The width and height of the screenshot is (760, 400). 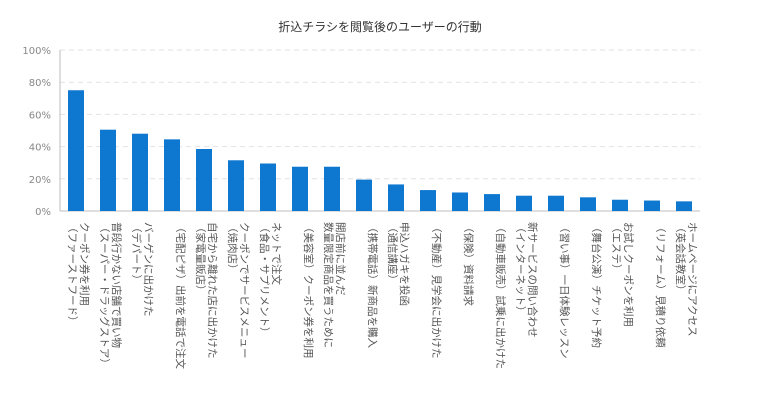 What do you see at coordinates (232, 248) in the screenshot?
I see `x-tick-label: （焼肉店）` at bounding box center [232, 248].